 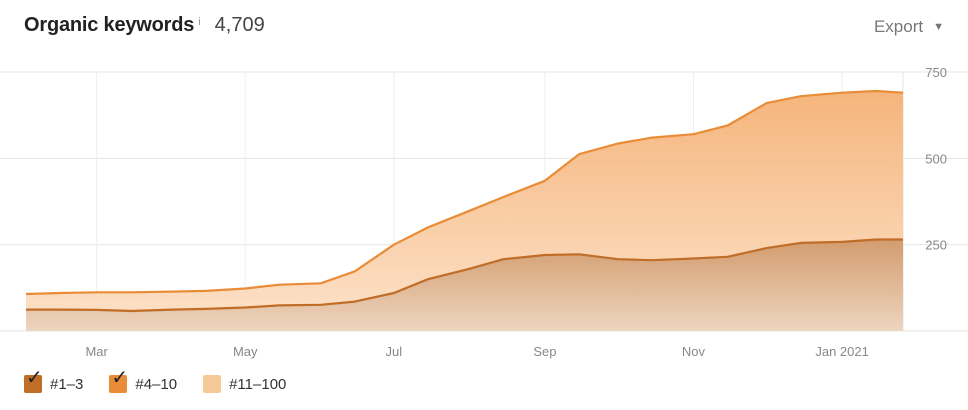 I want to click on export-button: Export ▼, so click(x=909, y=27).